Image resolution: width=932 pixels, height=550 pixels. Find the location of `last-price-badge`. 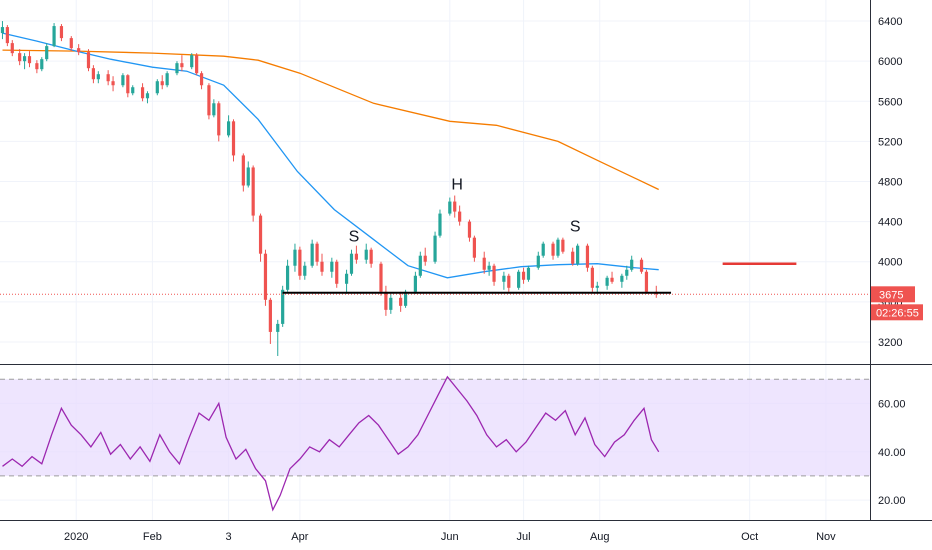

last-price-badge is located at coordinates (893, 294).